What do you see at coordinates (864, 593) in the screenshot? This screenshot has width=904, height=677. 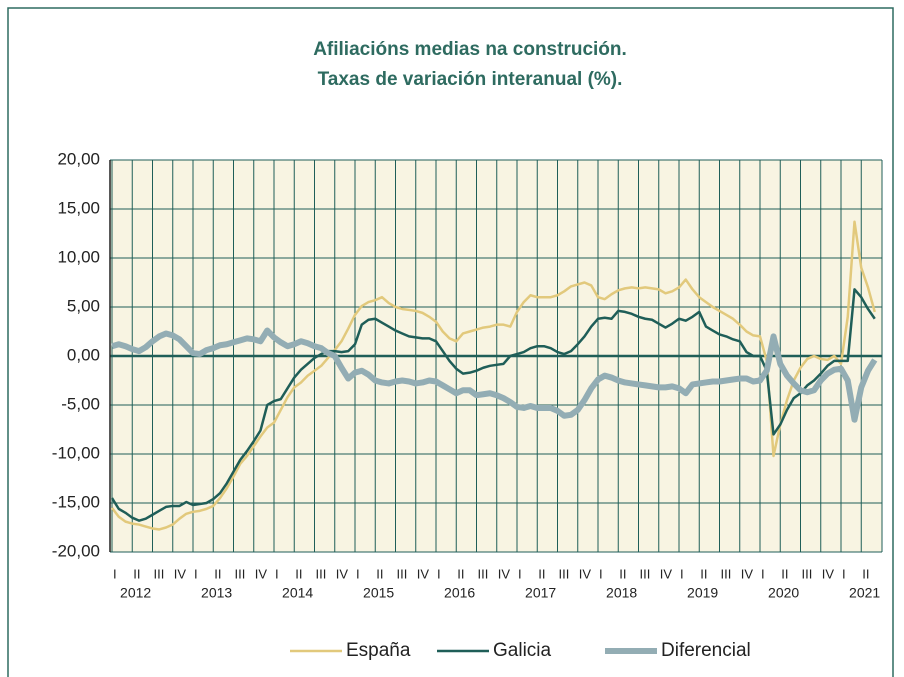 I see `year-label: 2021` at bounding box center [864, 593].